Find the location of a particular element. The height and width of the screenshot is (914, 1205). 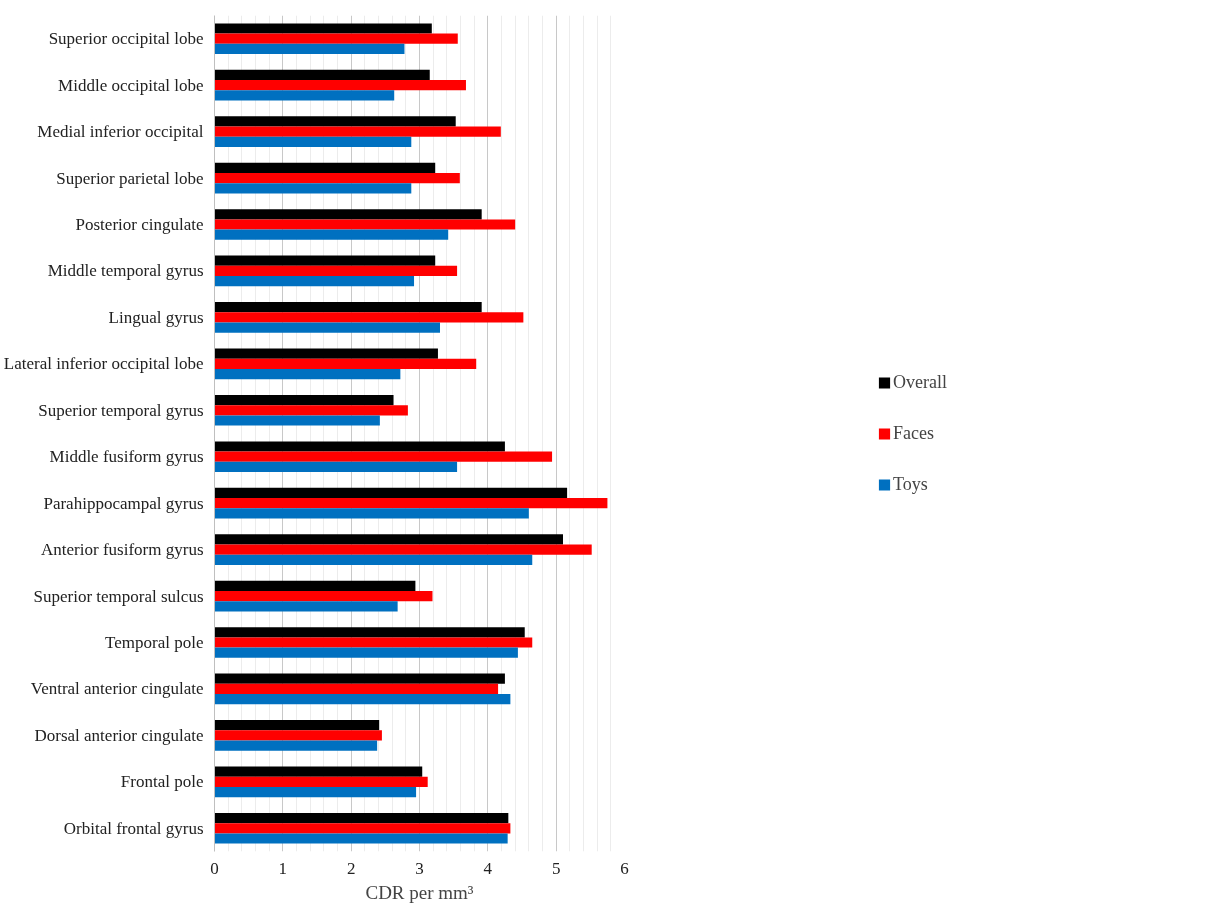

legend-label: Overall is located at coordinates (920, 382).